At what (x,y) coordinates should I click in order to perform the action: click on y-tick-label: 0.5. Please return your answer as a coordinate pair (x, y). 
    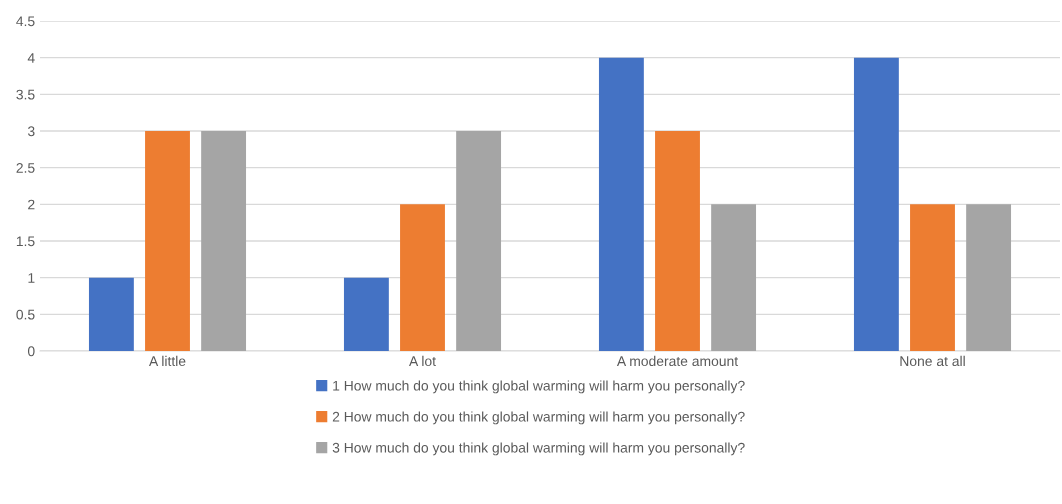
    Looking at the image, I should click on (25, 314).